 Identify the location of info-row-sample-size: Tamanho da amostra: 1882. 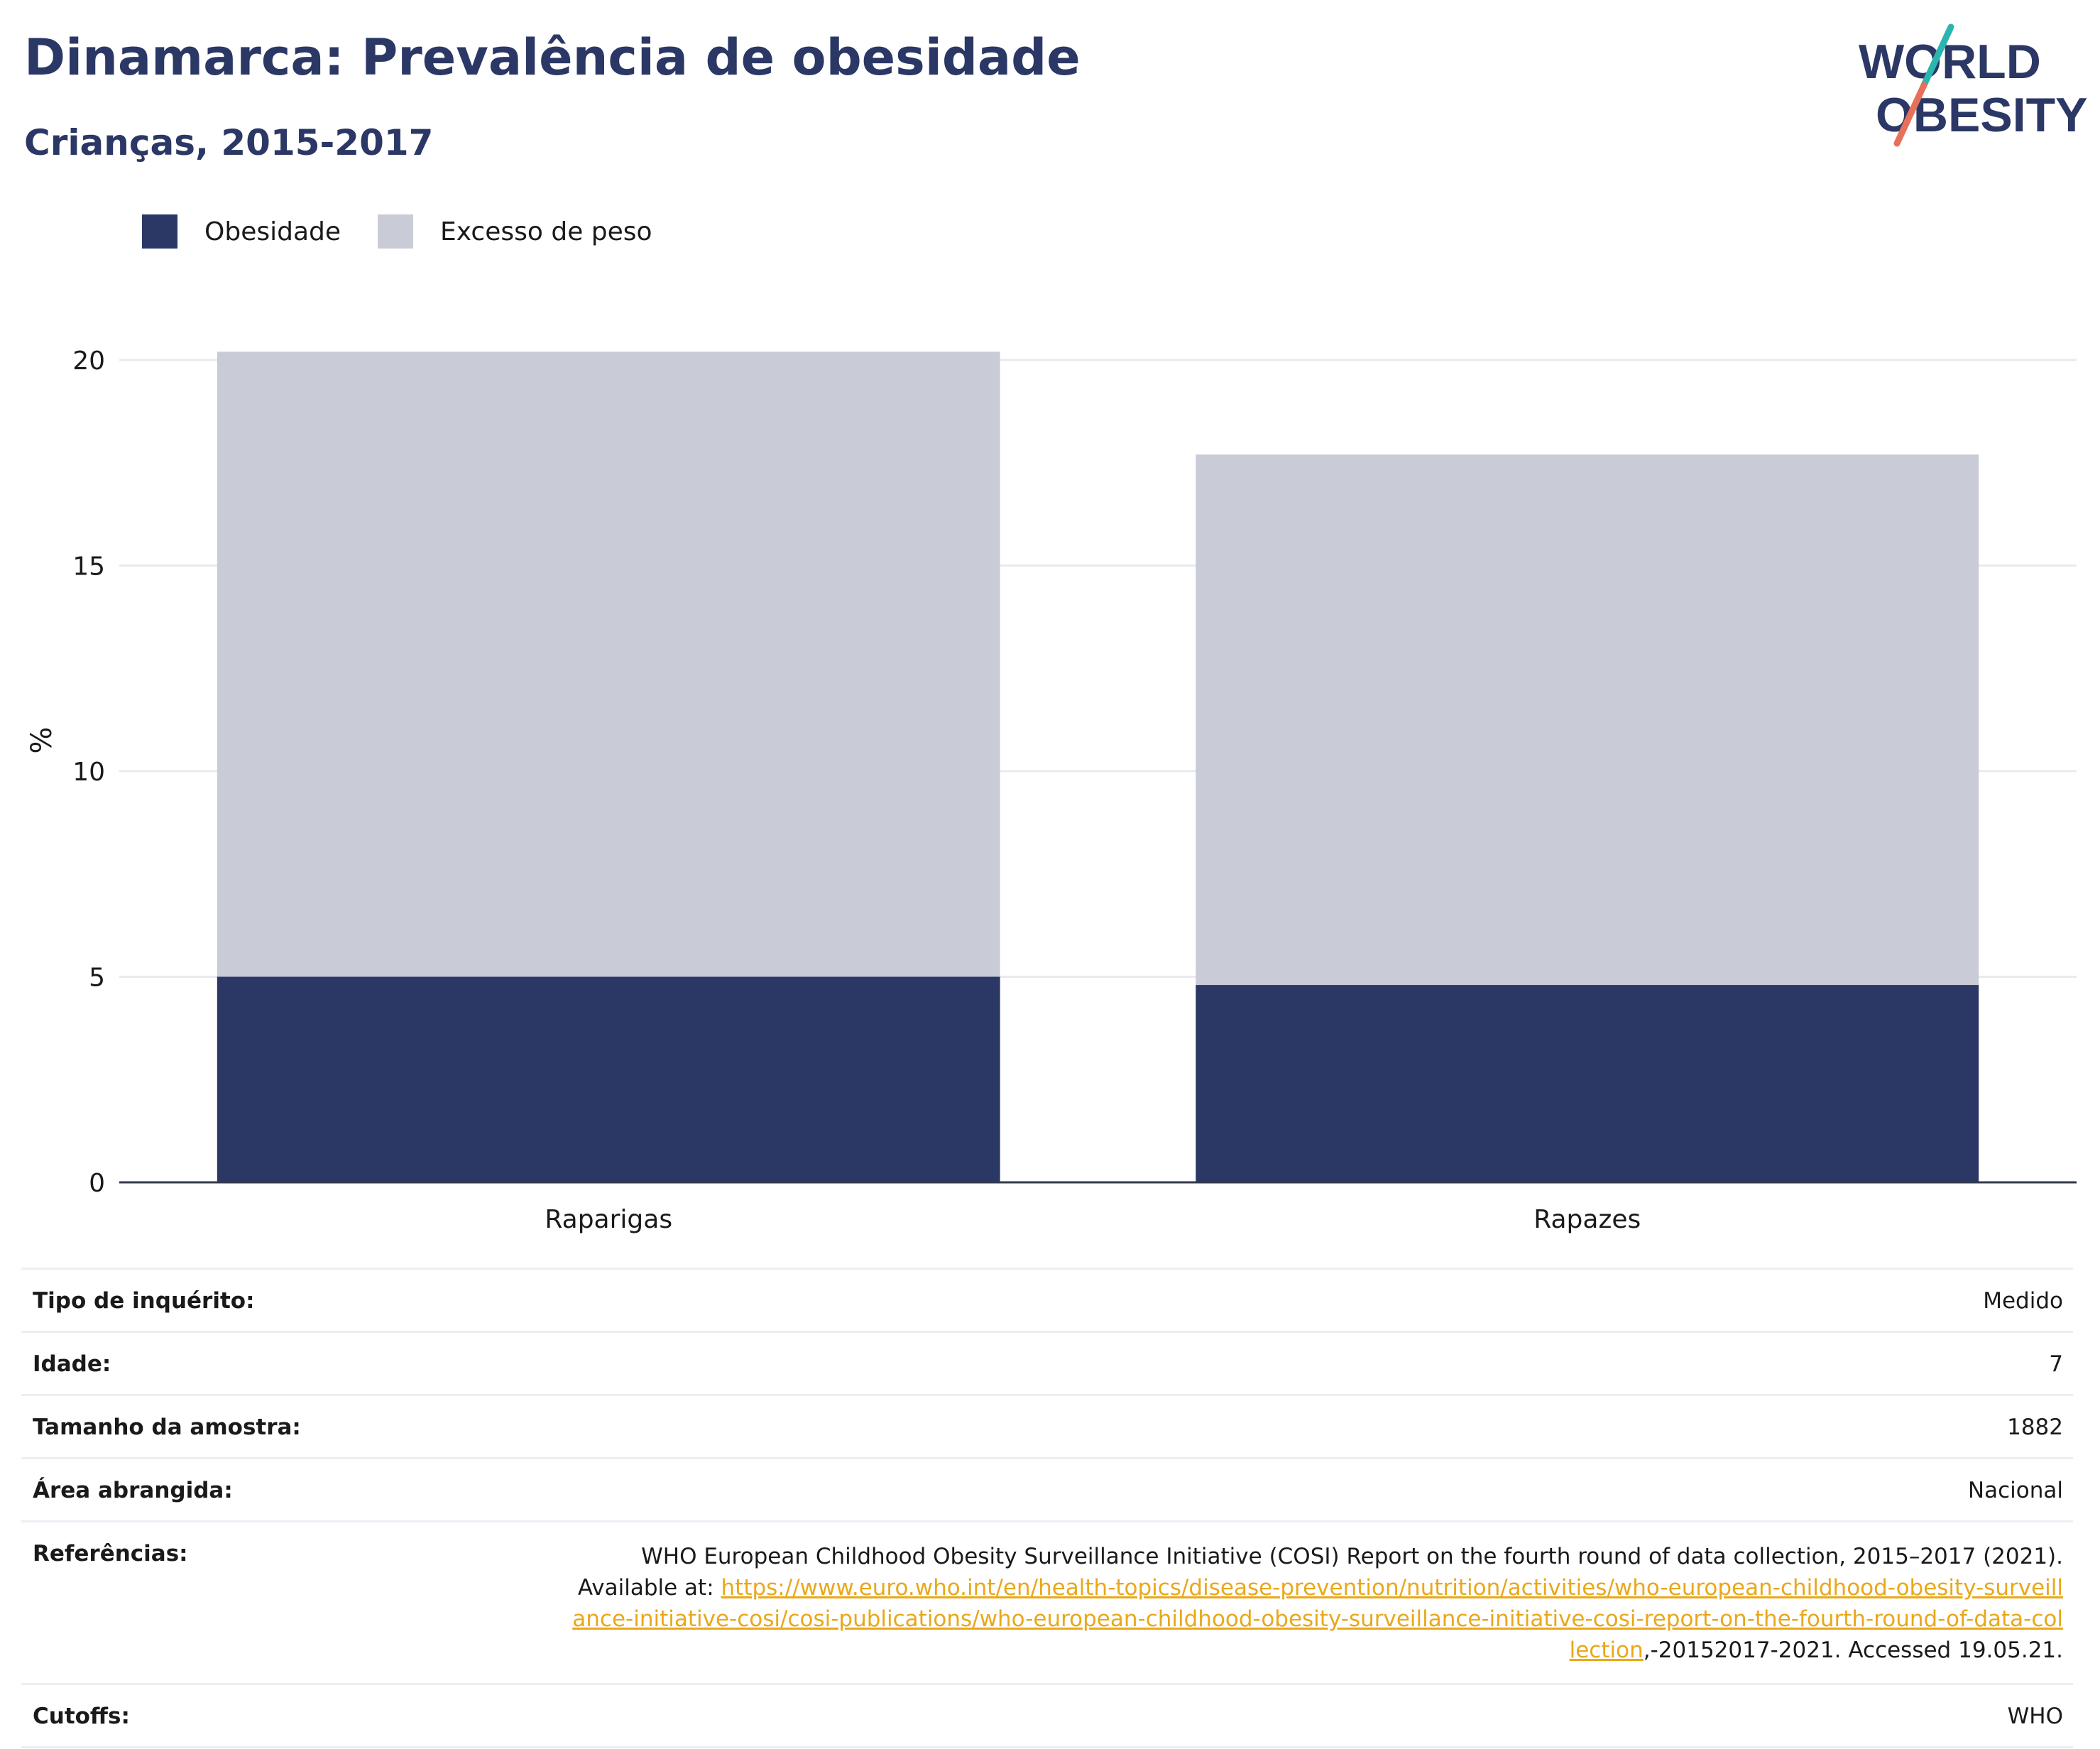
(1047, 1427).